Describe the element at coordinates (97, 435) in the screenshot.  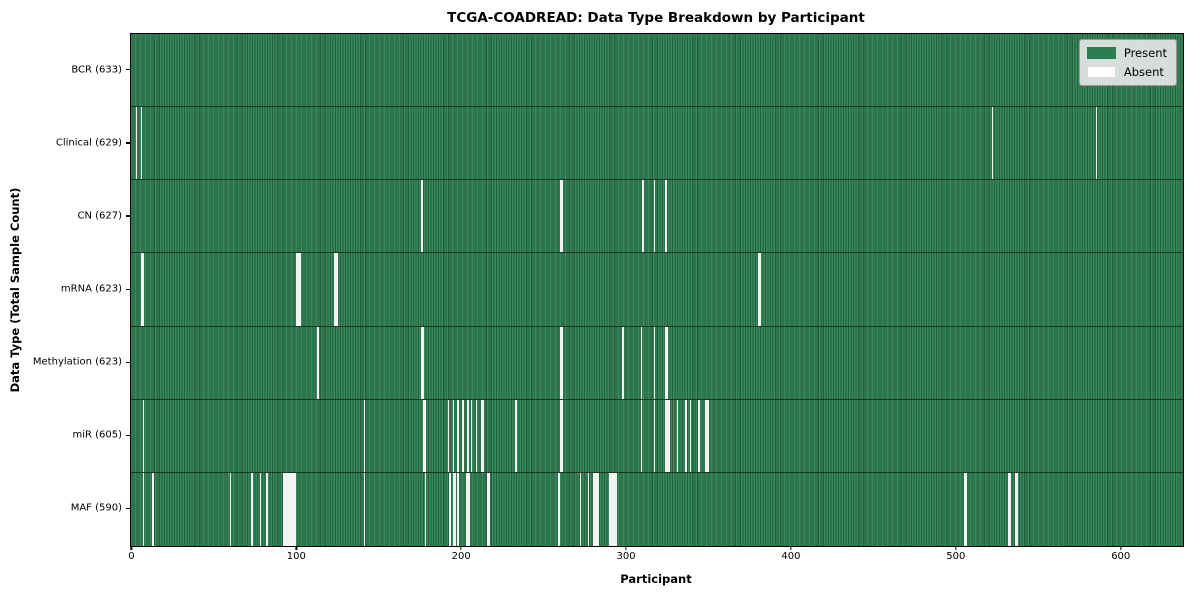
I see `ytick-label-mir: miR (605)` at that location.